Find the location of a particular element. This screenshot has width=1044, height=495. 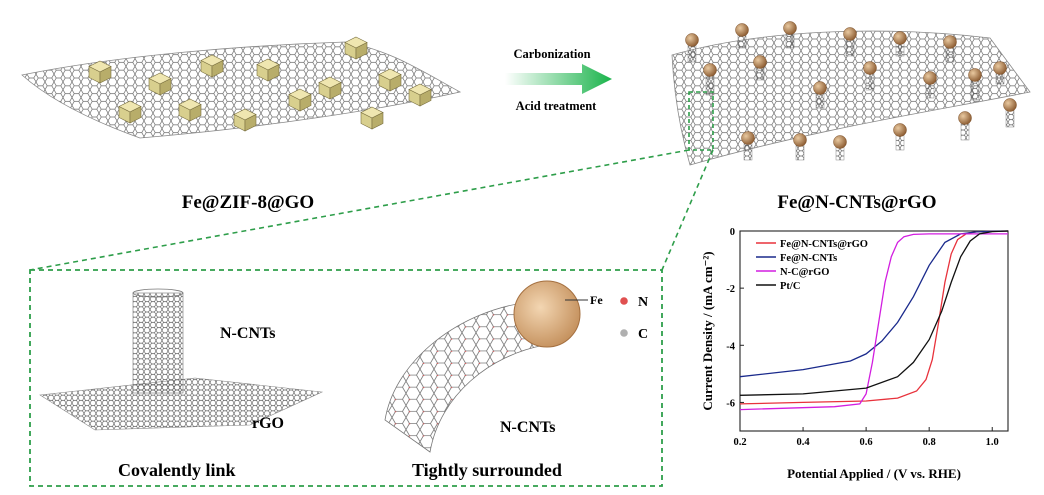

y-axis-label: Current Density / (mA cm⁻²) is located at coordinates (707, 330).